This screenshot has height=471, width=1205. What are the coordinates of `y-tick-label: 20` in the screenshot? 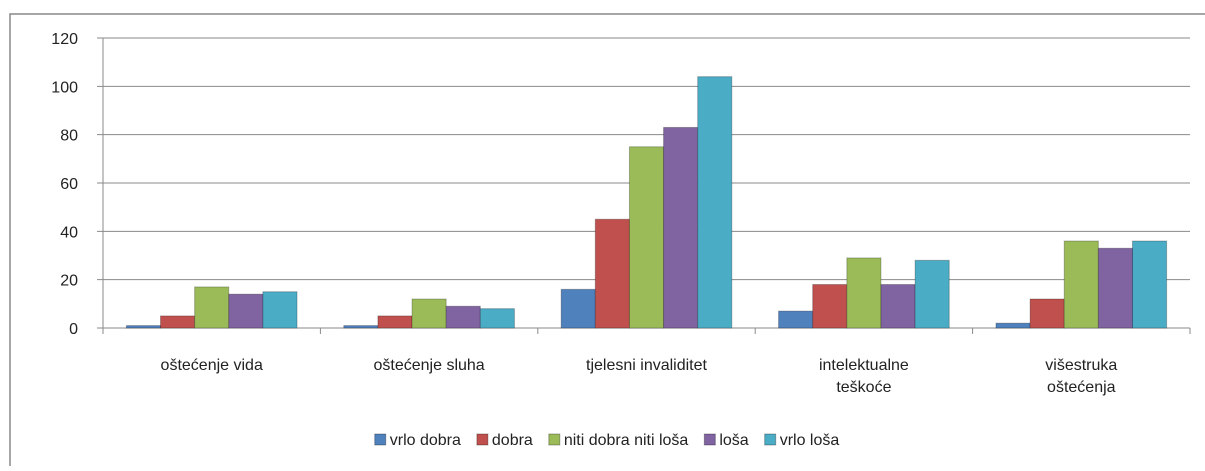 It's located at (69, 281).